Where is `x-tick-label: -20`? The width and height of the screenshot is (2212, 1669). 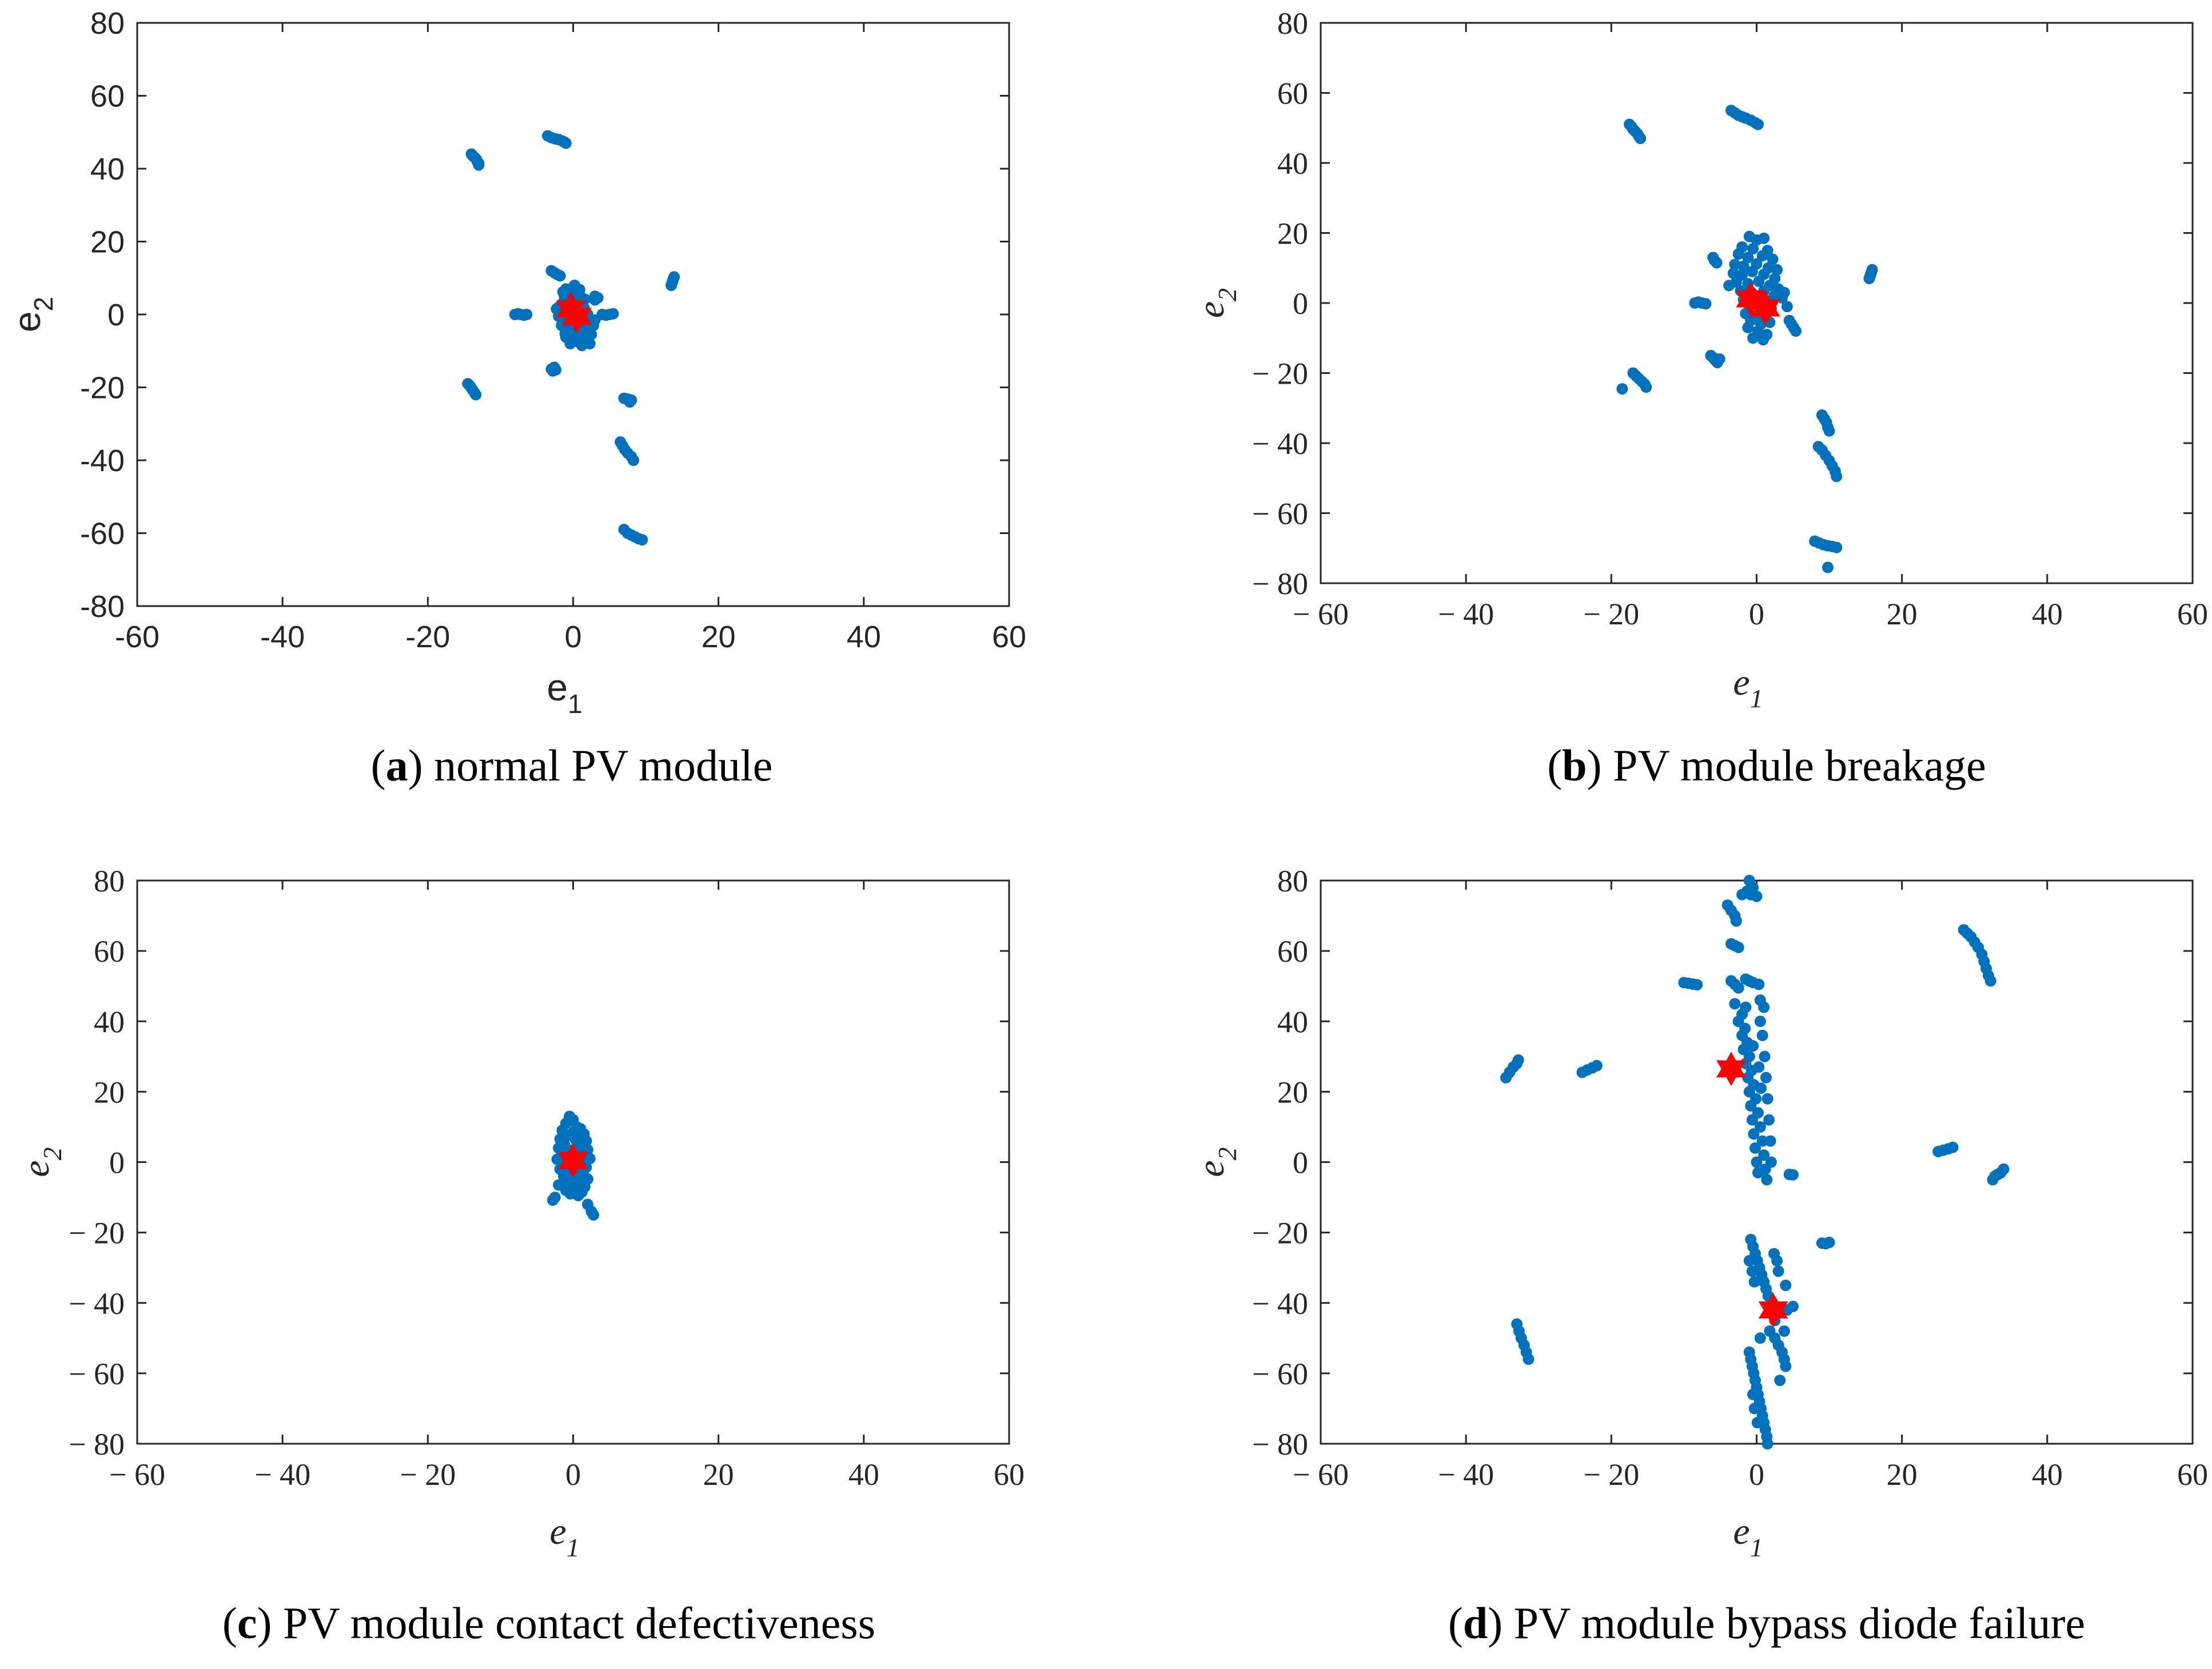
x-tick-label: -20 is located at coordinates (427, 637).